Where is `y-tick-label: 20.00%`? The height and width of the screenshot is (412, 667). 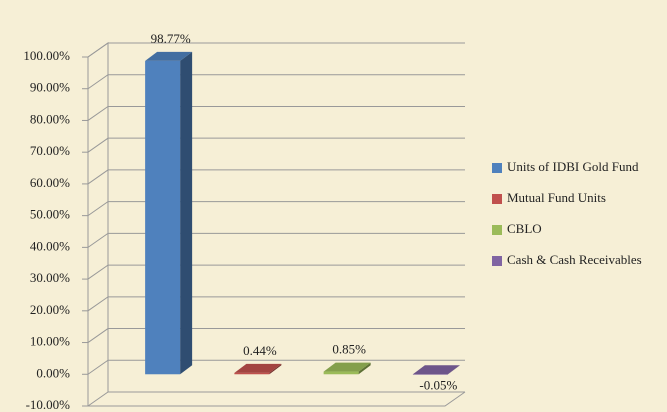
y-tick-label: 20.00% is located at coordinates (50, 309).